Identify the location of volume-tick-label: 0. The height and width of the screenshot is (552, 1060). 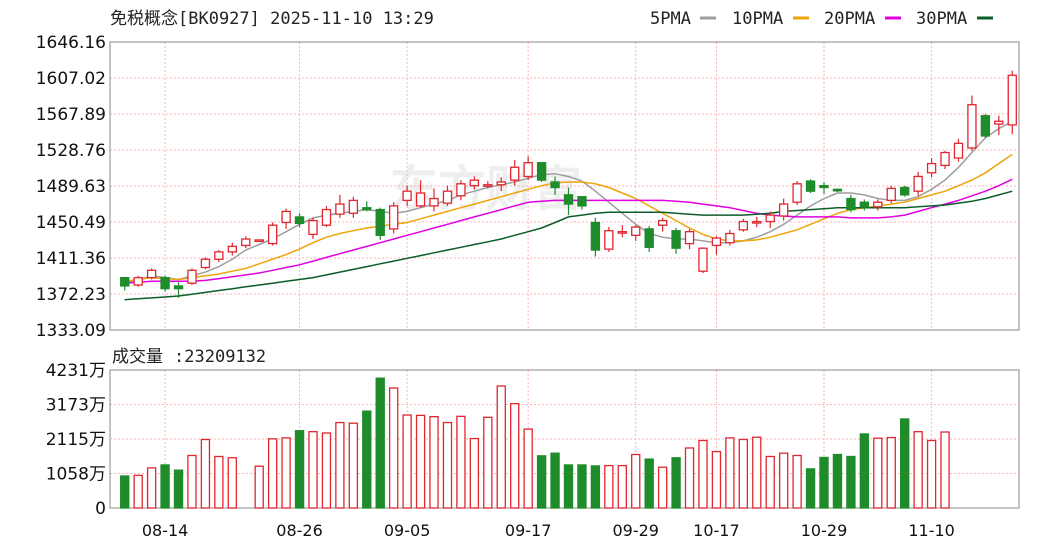
(100, 509).